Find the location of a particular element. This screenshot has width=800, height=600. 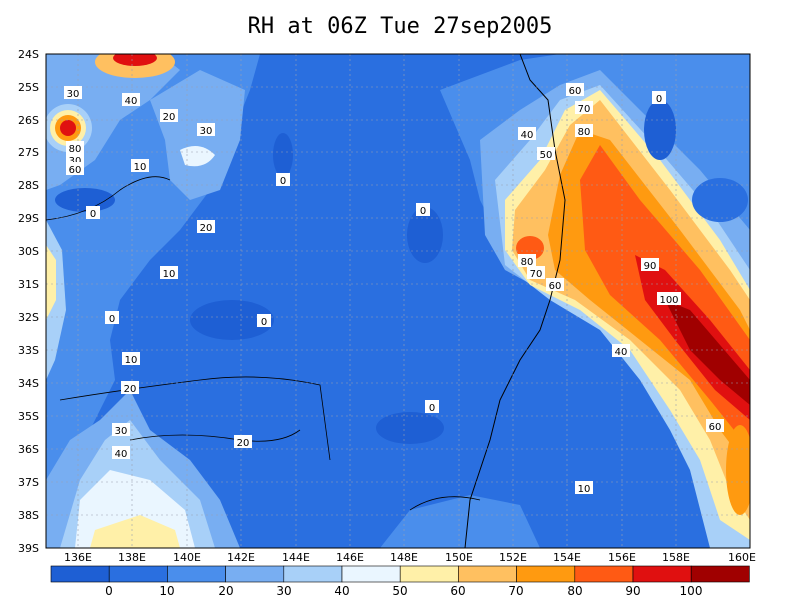

lon-tick-label: 146E is located at coordinates (350, 557).